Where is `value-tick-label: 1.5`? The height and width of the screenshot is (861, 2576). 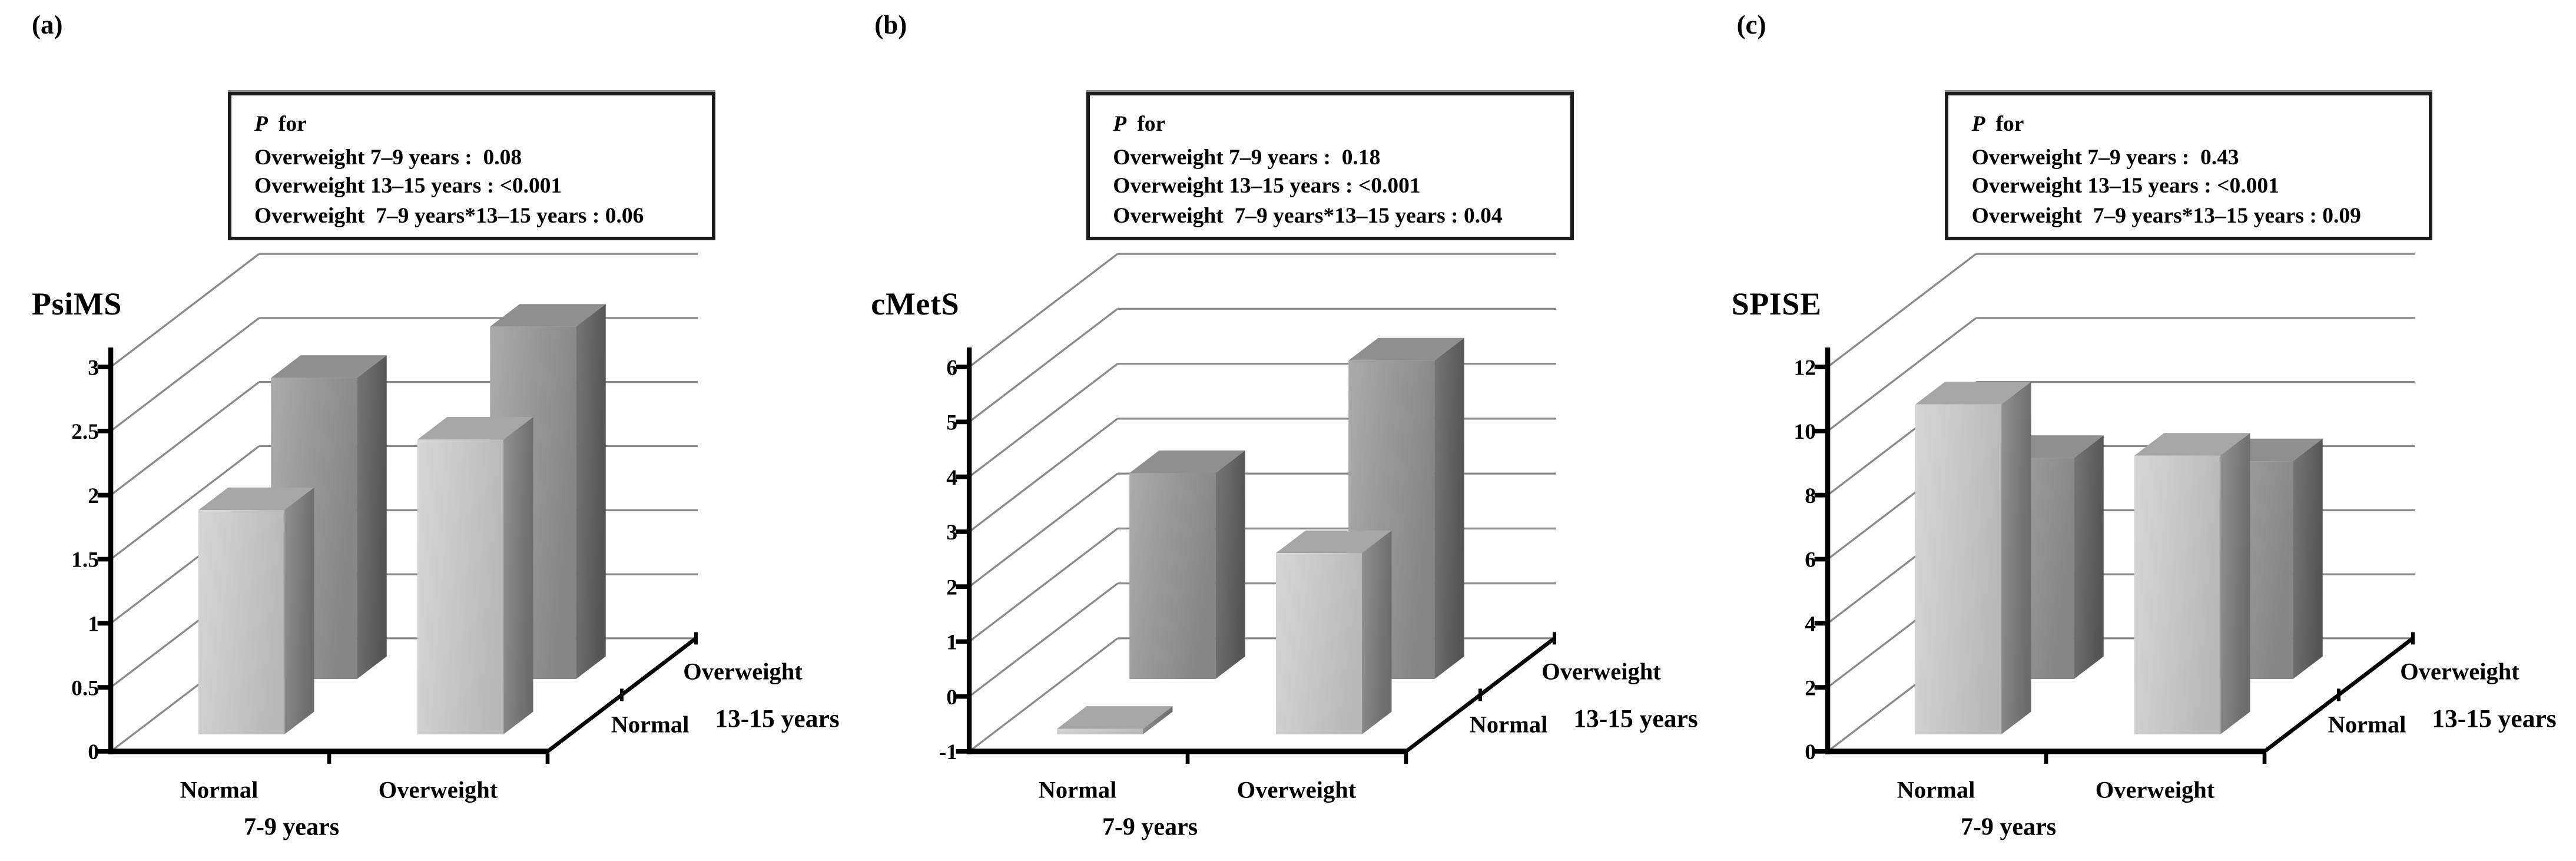 value-tick-label: 1.5 is located at coordinates (85, 560).